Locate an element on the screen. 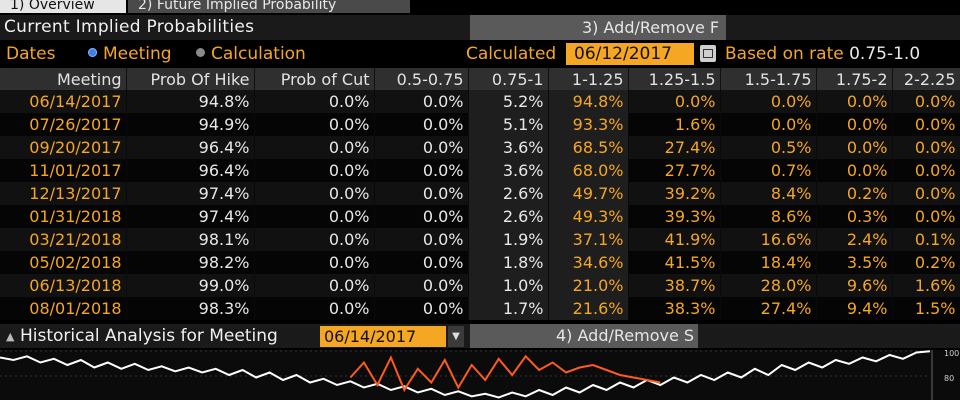 The height and width of the screenshot is (400, 960). column-header: Meeting is located at coordinates (63, 79).